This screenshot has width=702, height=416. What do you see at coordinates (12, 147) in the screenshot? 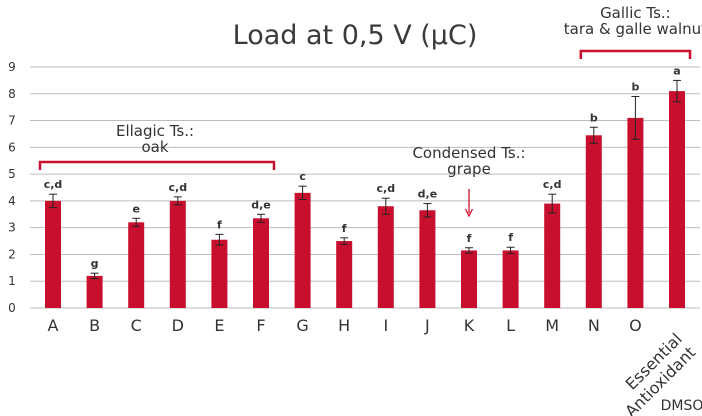
I see `y-tick-label: 6` at bounding box center [12, 147].